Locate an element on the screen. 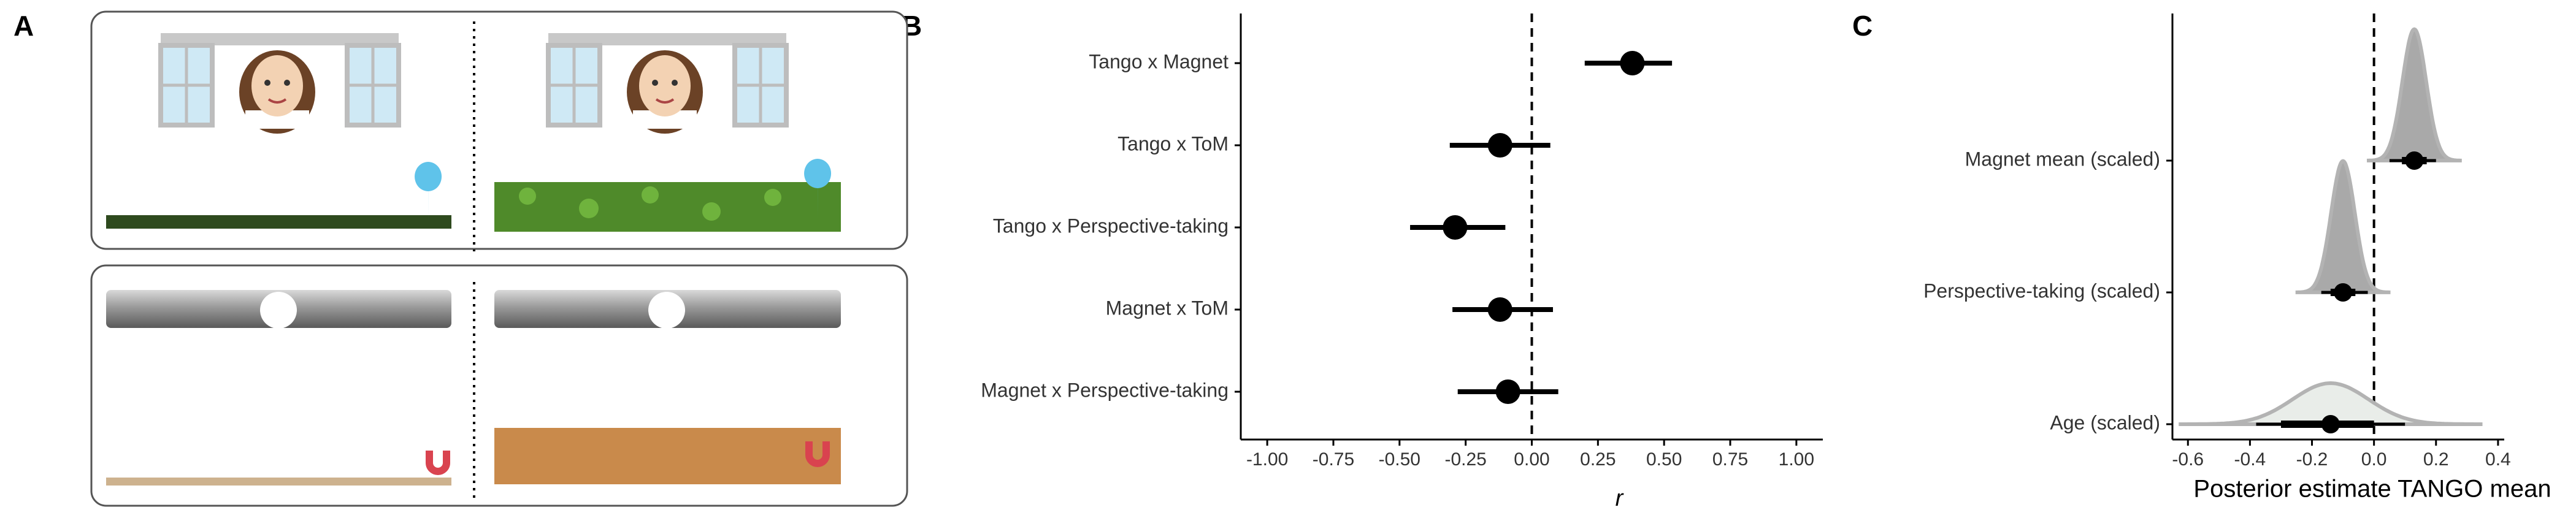 The width and height of the screenshot is (2576, 518). x-tick-label: 0.25 is located at coordinates (1598, 459).